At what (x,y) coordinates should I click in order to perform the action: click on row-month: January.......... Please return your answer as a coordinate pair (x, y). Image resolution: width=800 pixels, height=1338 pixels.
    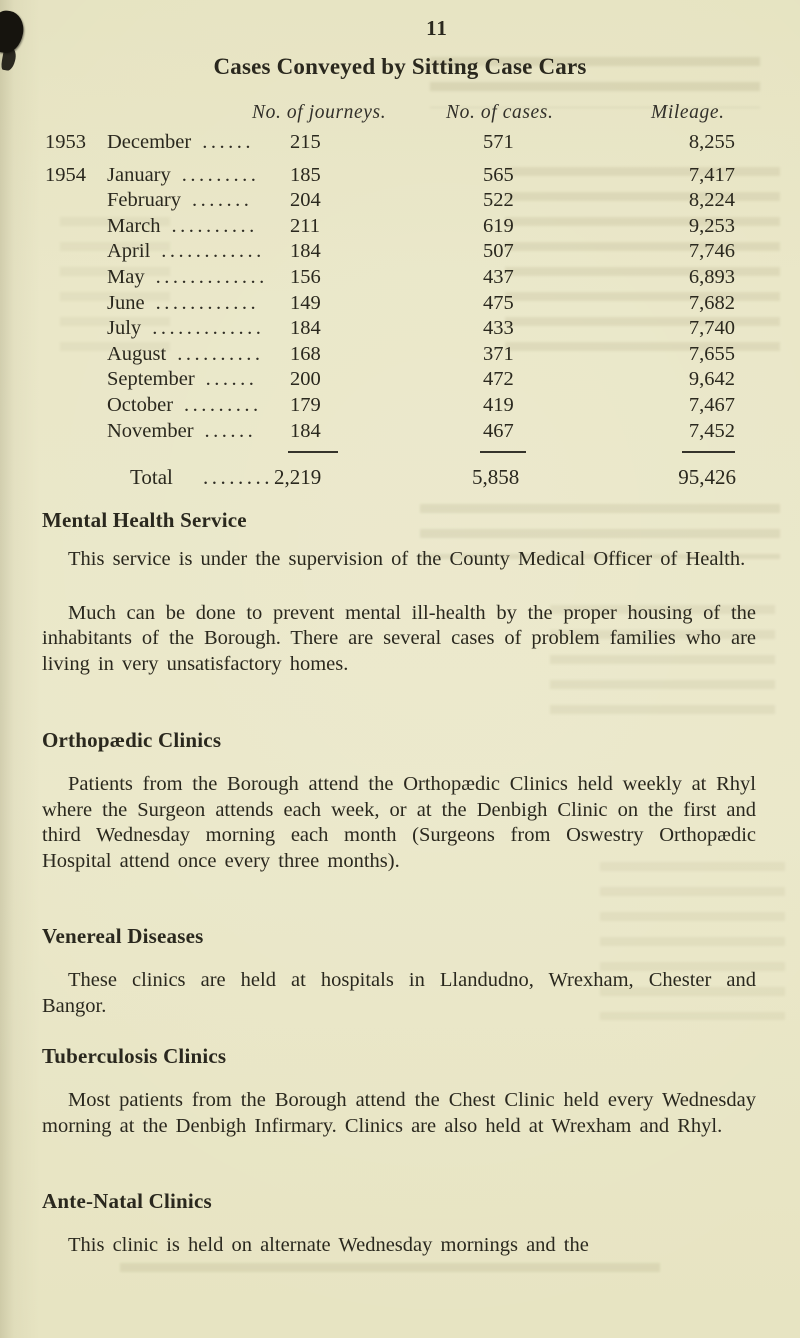
    Looking at the image, I should click on (207, 175).